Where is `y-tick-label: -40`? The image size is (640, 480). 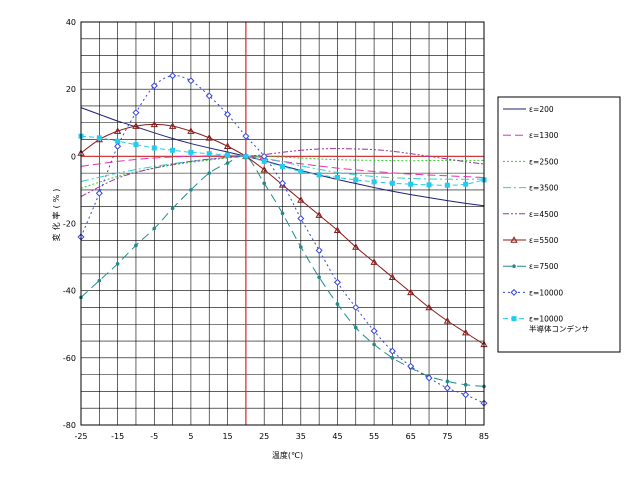 y-tick-label: -40 is located at coordinates (69, 291).